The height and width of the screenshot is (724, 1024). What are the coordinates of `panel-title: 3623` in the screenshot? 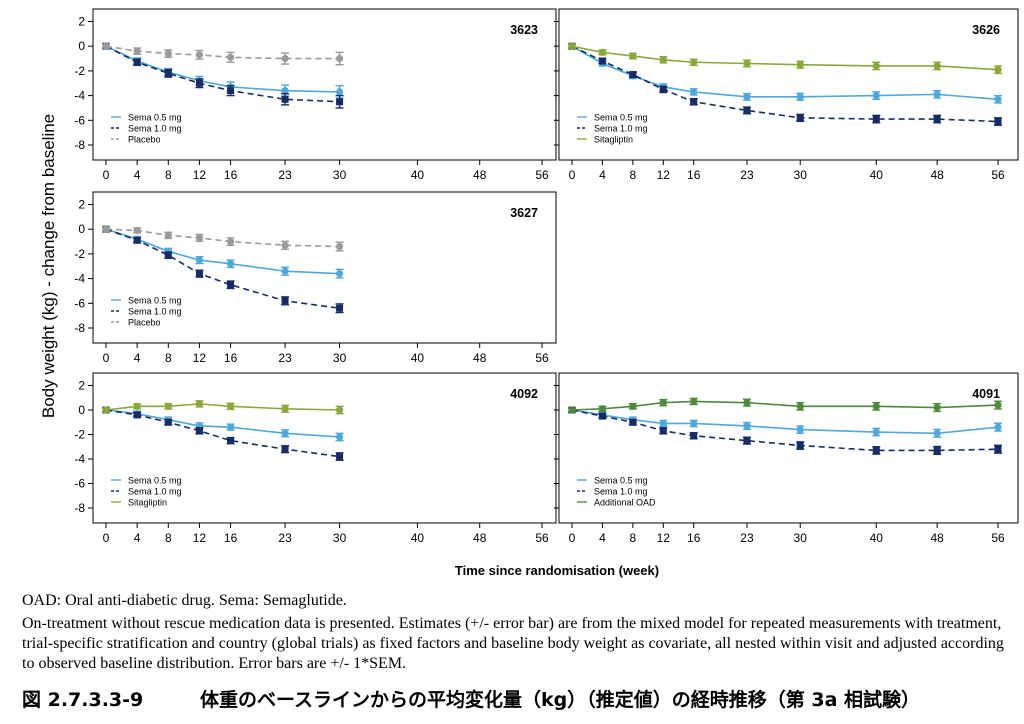 It's located at (524, 30).